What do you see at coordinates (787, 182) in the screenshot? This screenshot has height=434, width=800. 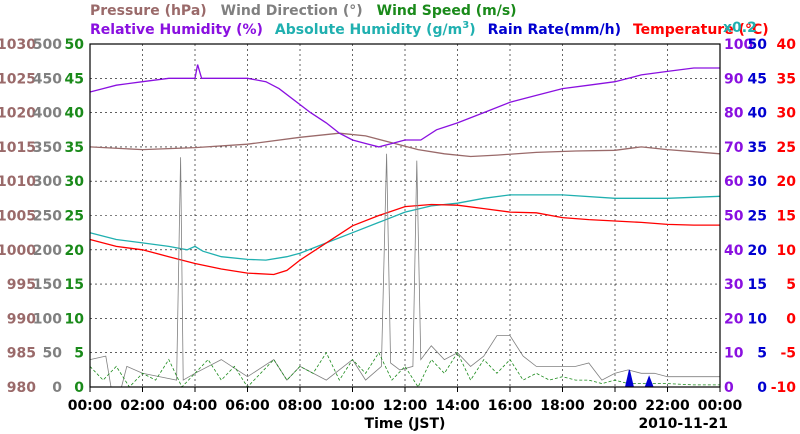 I see `temperature-tick-label: 20` at bounding box center [787, 182].